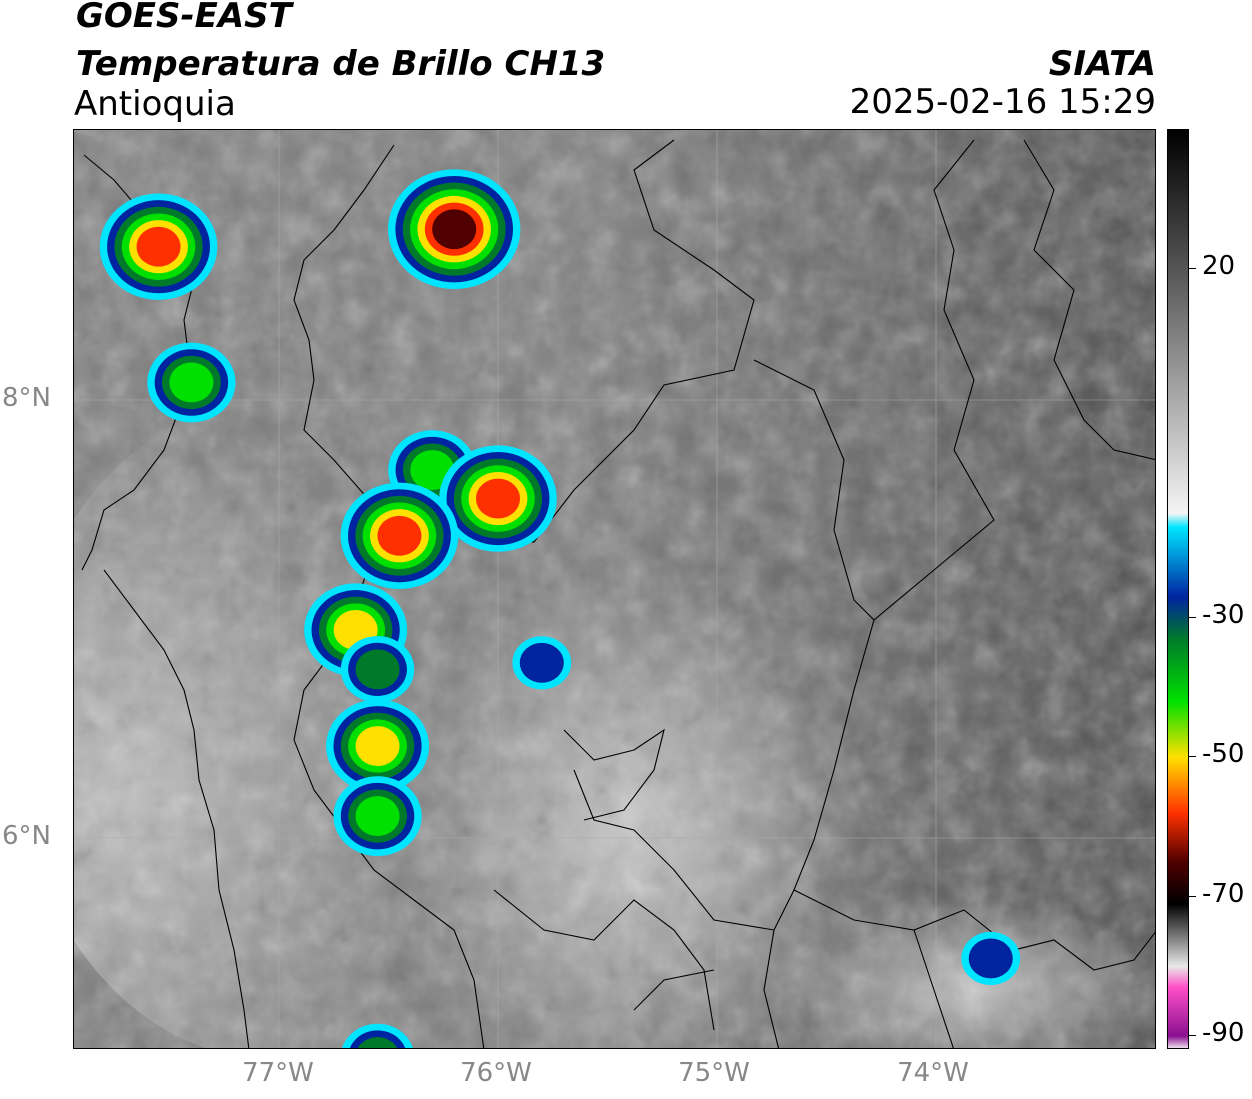  What do you see at coordinates (1223, 754) in the screenshot?
I see `colorbar-tick-minus50: -50` at bounding box center [1223, 754].